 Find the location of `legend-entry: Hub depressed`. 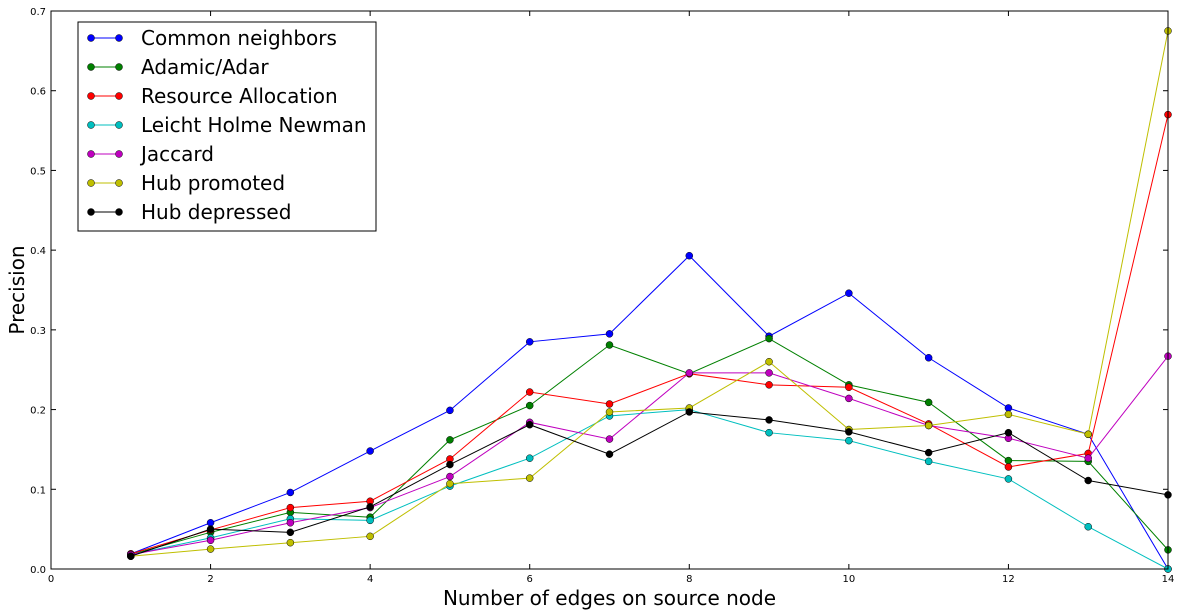

legend-entry: Hub depressed is located at coordinates (189, 212).